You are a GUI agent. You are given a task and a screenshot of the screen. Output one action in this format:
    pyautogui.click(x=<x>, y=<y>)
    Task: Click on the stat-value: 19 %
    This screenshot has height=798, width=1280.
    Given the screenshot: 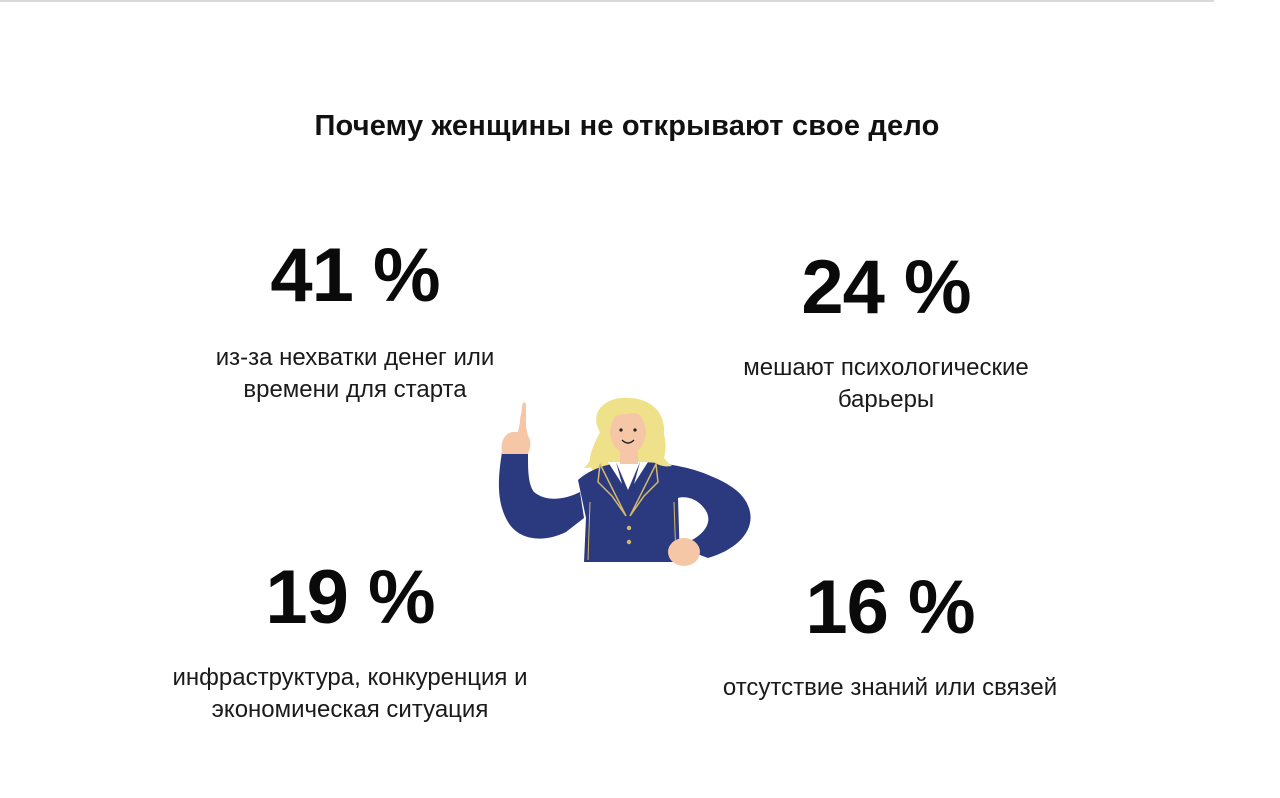 What is the action you would take?
    pyautogui.click(x=350, y=597)
    